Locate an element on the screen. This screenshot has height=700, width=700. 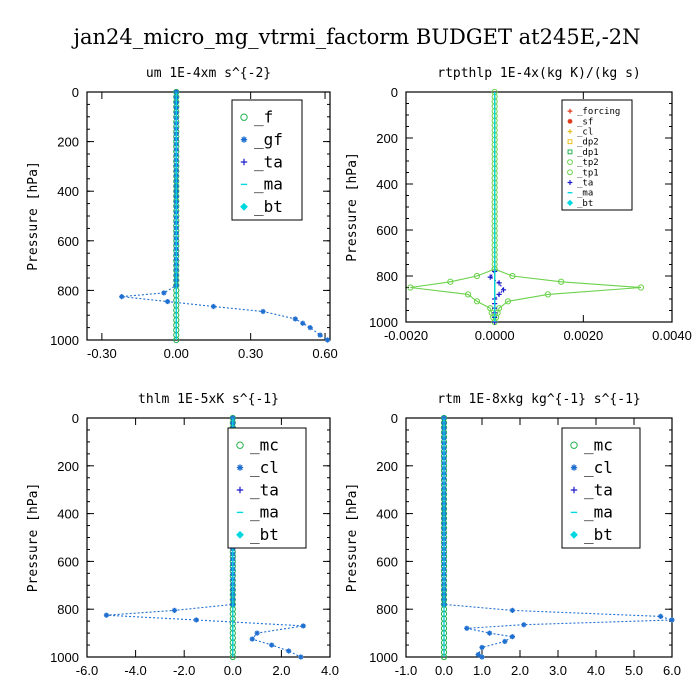
legend: _forcing_sf_cl_dp2_dp1_tp2_tp1_ta_ma_bt is located at coordinates (597, 155).